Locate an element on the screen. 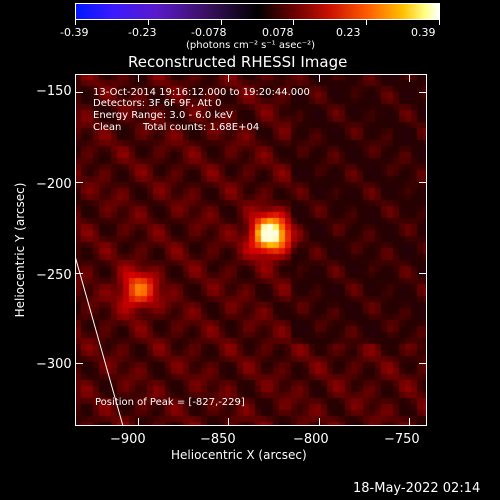  x-tick-label-0: −900 is located at coordinates (128, 439).